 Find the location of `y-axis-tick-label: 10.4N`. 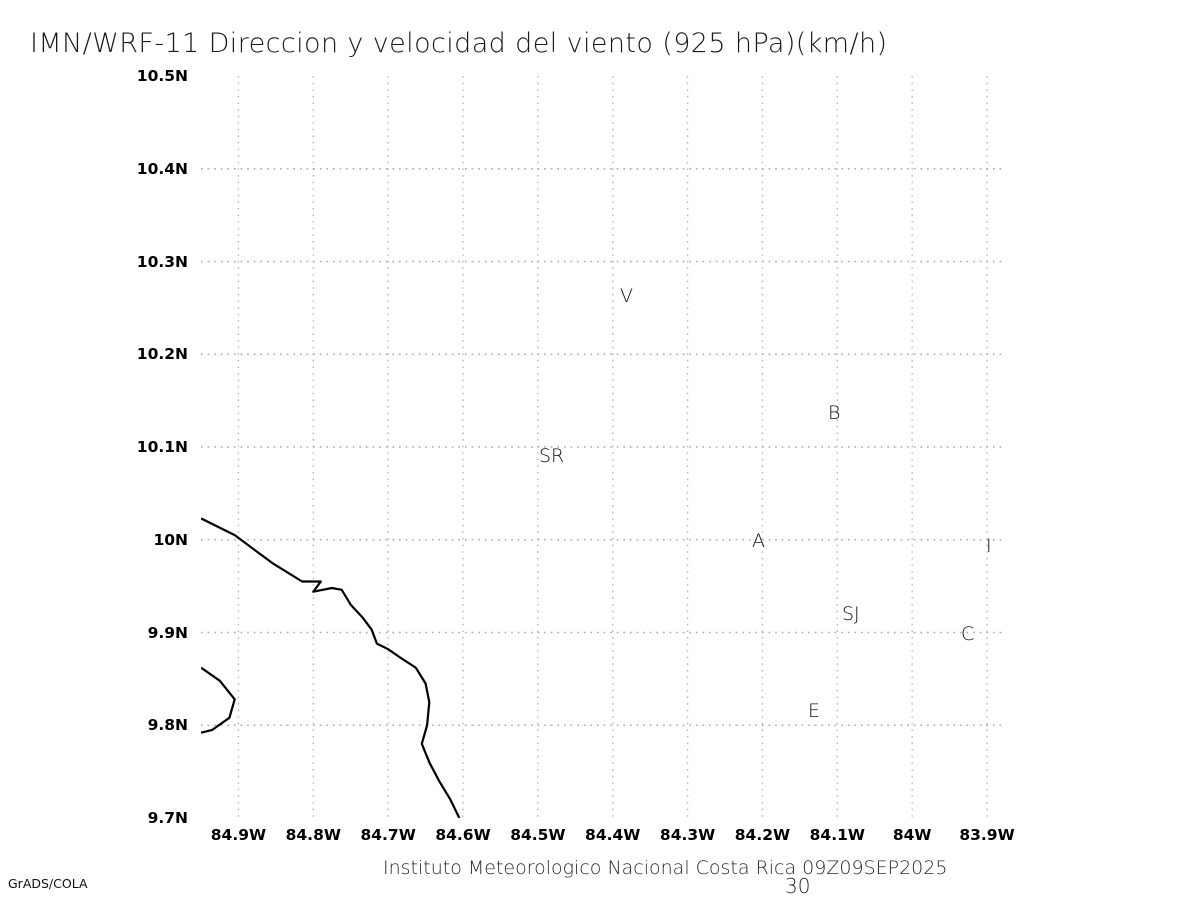

y-axis-tick-label: 10.4N is located at coordinates (162, 168).